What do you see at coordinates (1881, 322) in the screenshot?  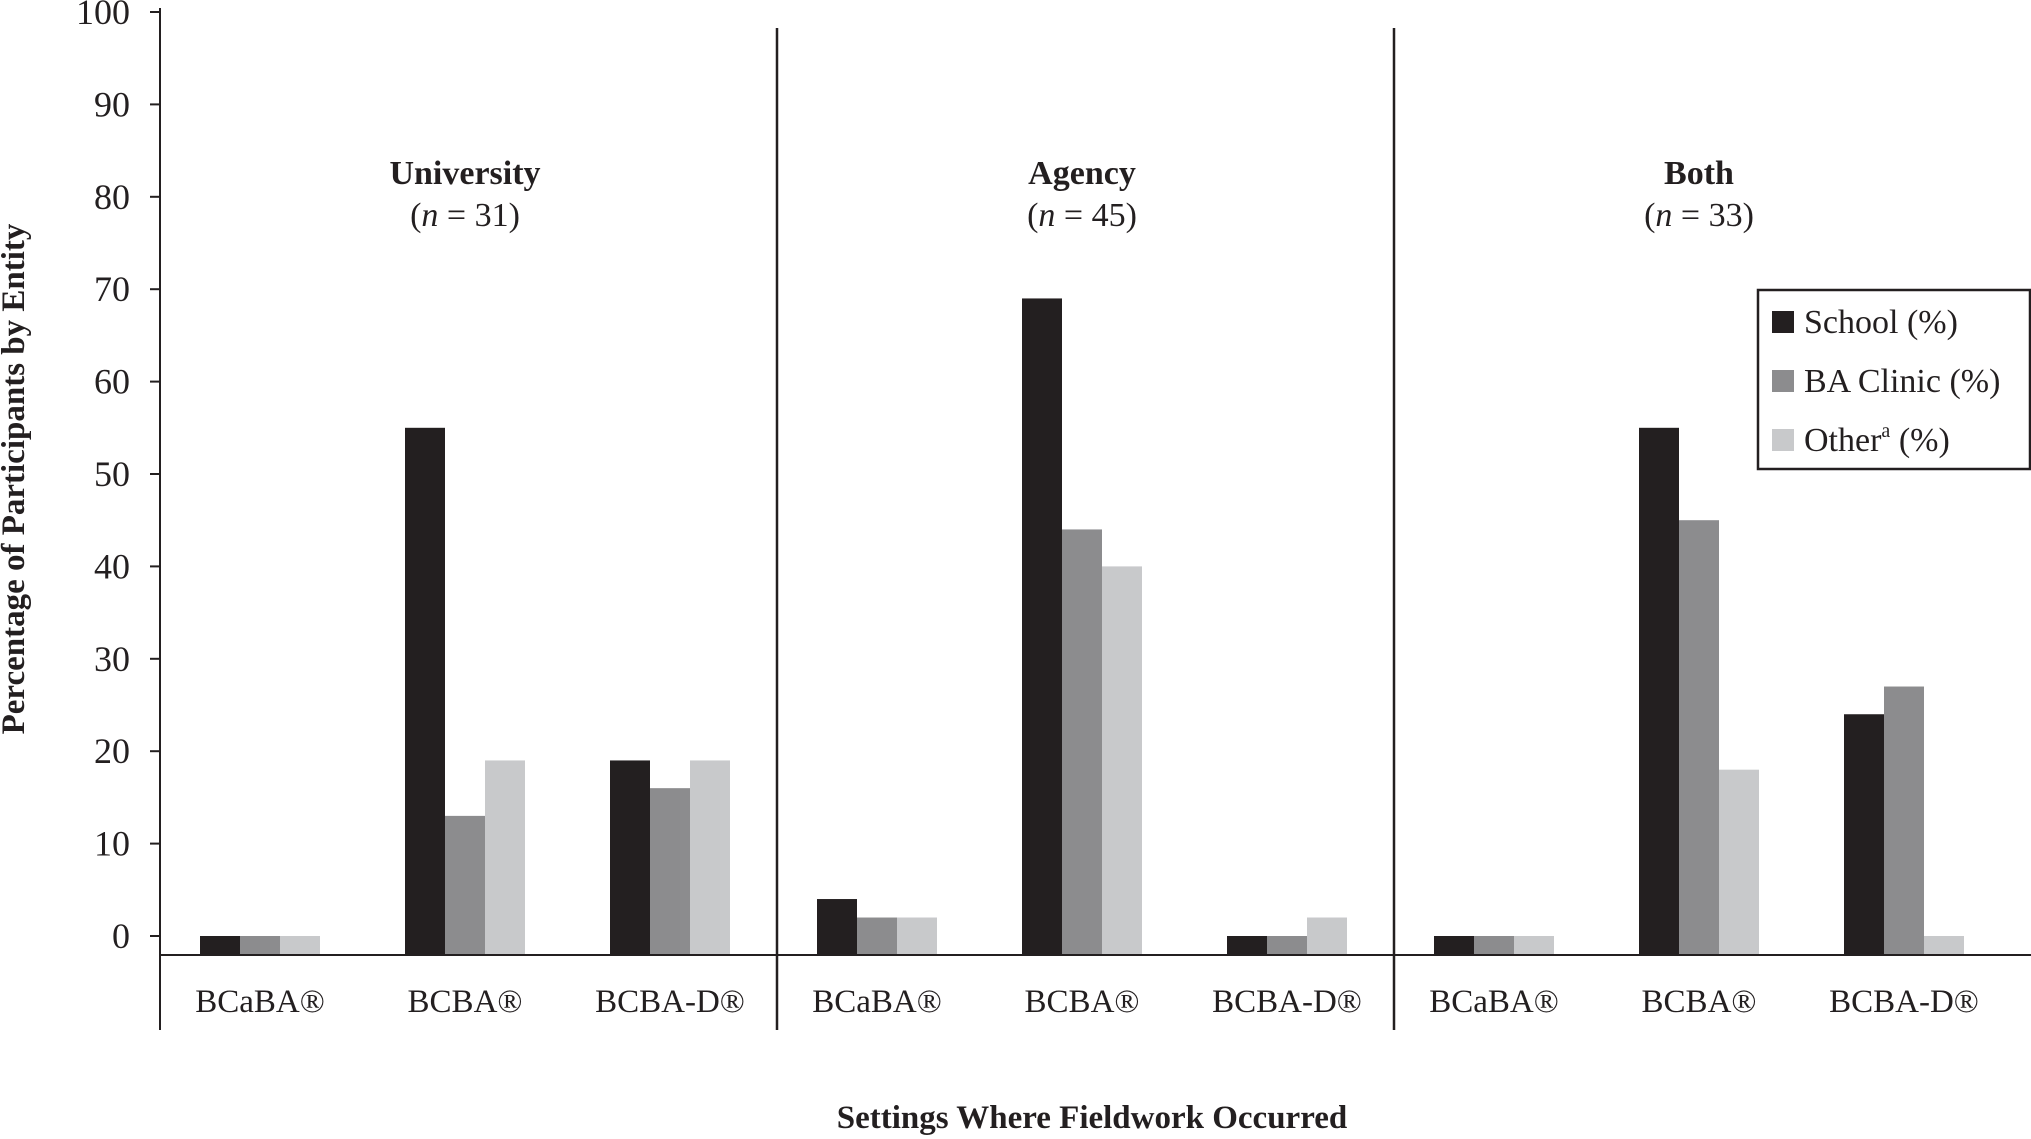 I see `legend-label: School (%)` at bounding box center [1881, 322].